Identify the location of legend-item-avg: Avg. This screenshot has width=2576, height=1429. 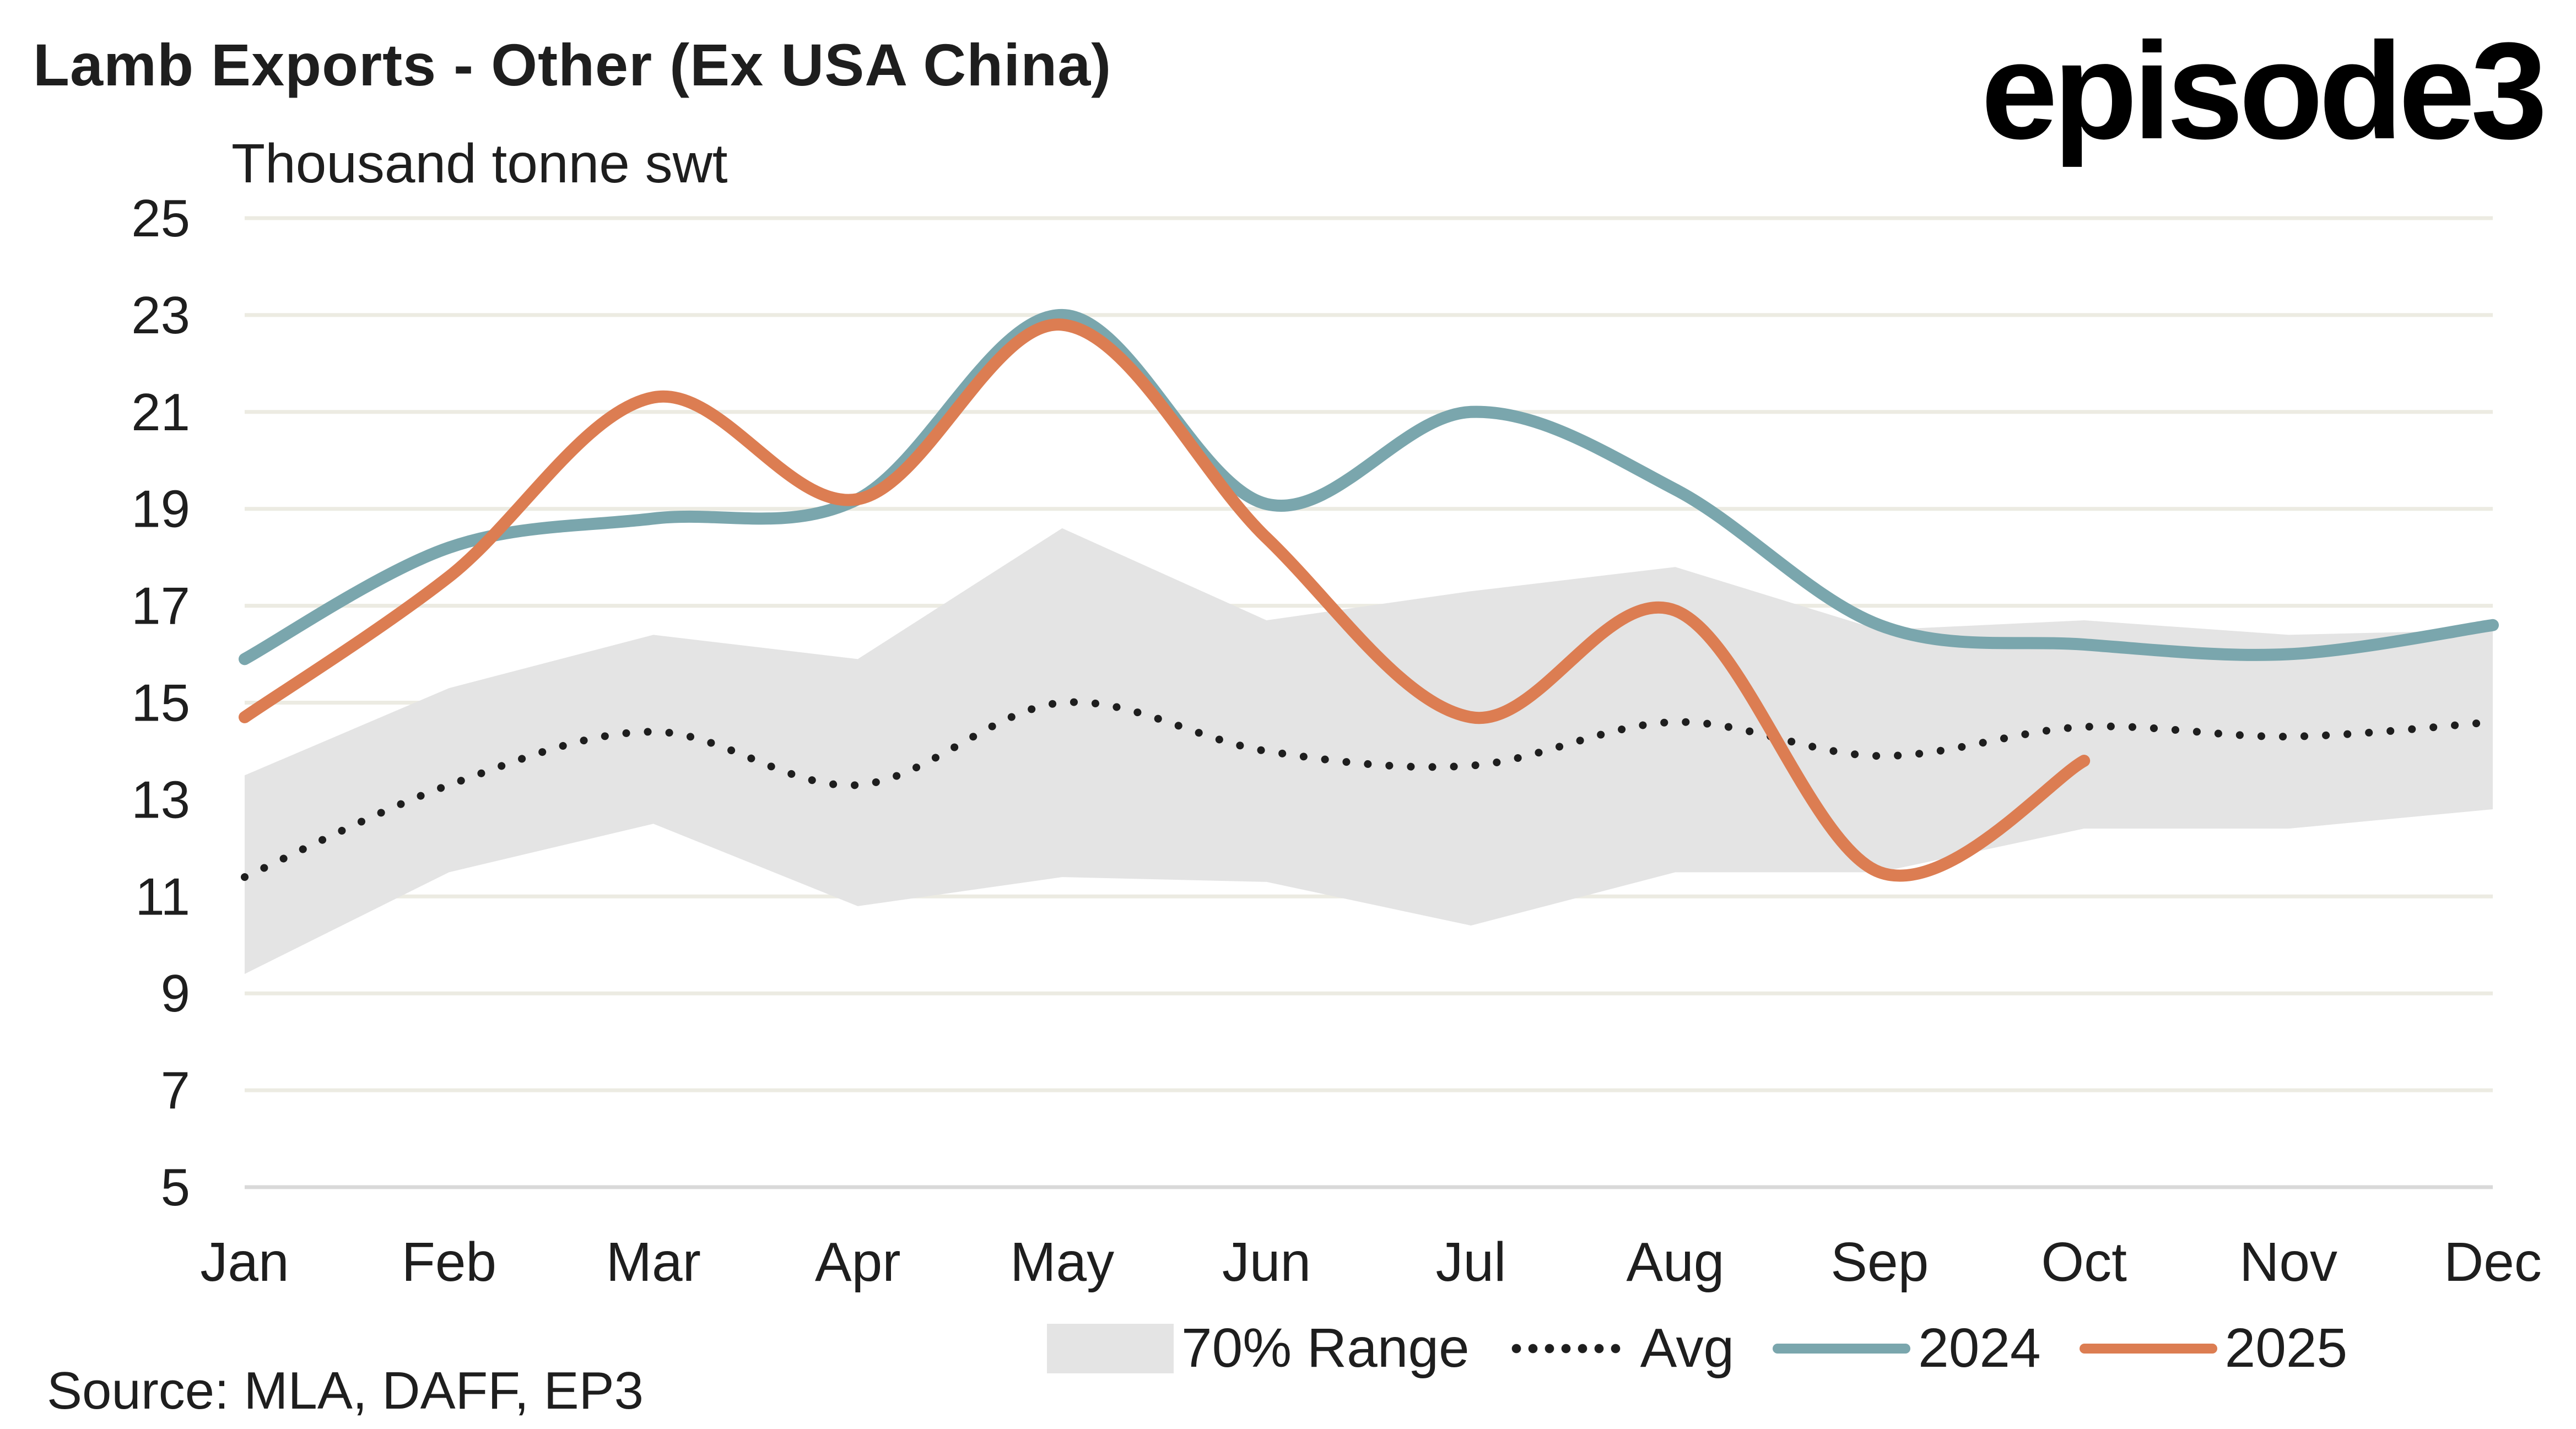
(1621, 1348).